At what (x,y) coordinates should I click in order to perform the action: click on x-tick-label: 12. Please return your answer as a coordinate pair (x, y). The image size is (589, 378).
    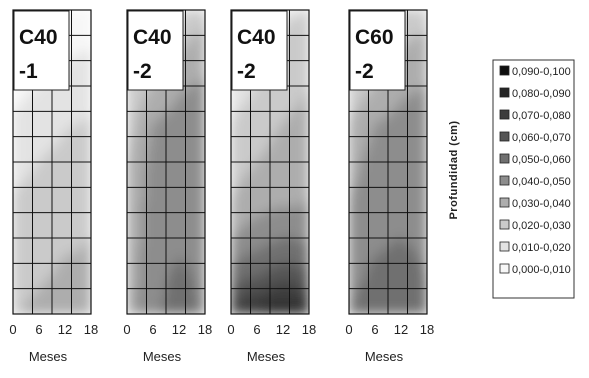
    Looking at the image, I should click on (283, 329).